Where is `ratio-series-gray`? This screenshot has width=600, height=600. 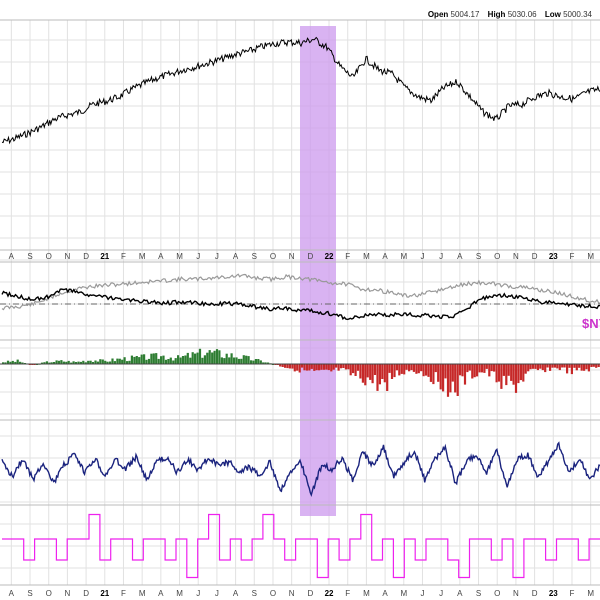 ratio-series-gray is located at coordinates (300, 292).